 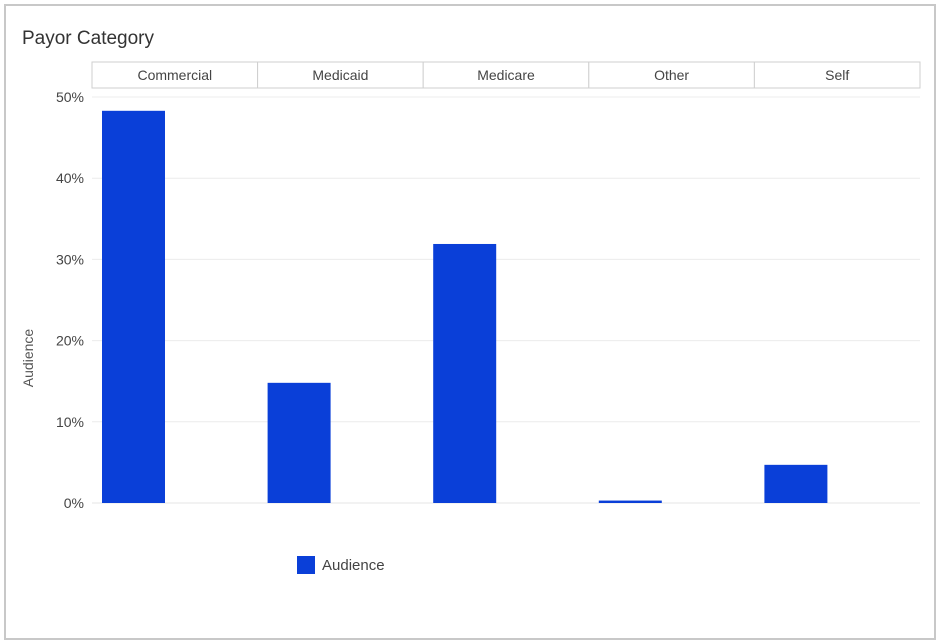 What do you see at coordinates (353, 565) in the screenshot?
I see `legend-label: Audience` at bounding box center [353, 565].